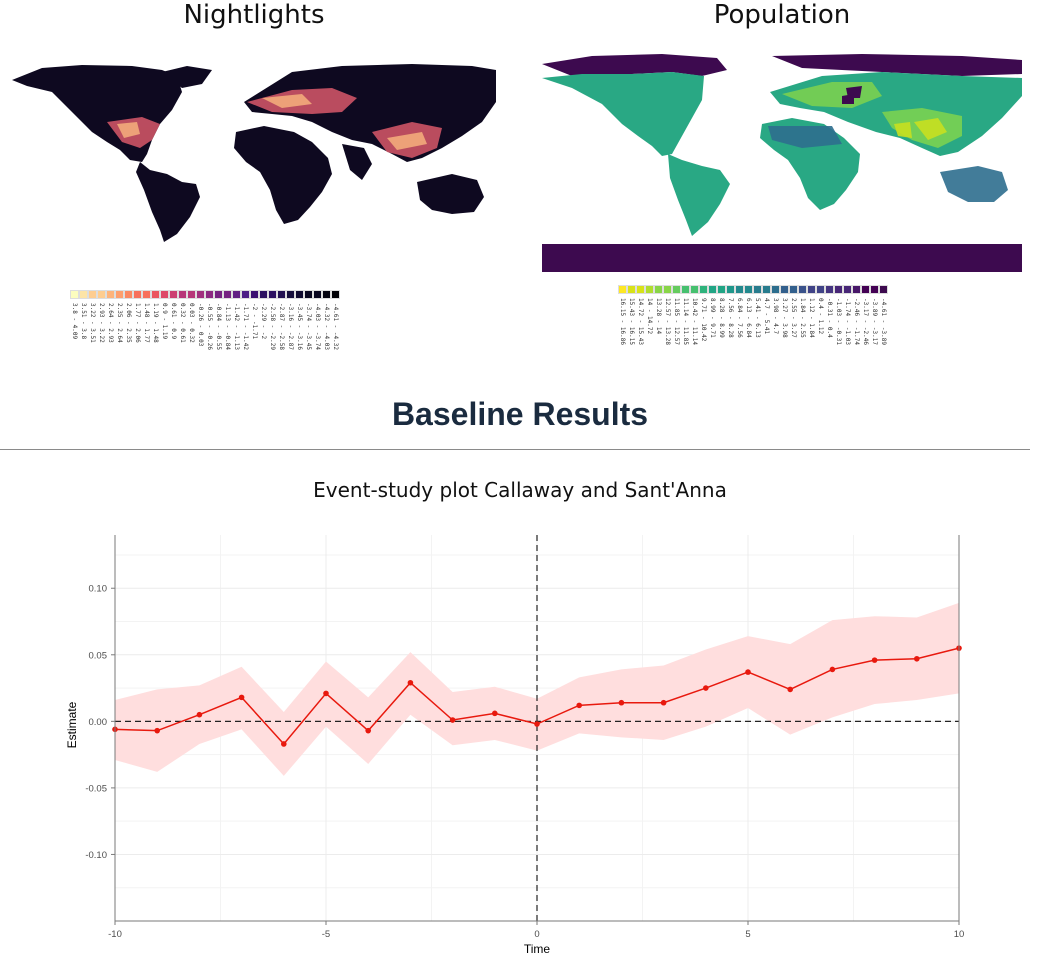 This screenshot has width=1040, height=963. I want to click on x-axis-label: Time, so click(537, 949).